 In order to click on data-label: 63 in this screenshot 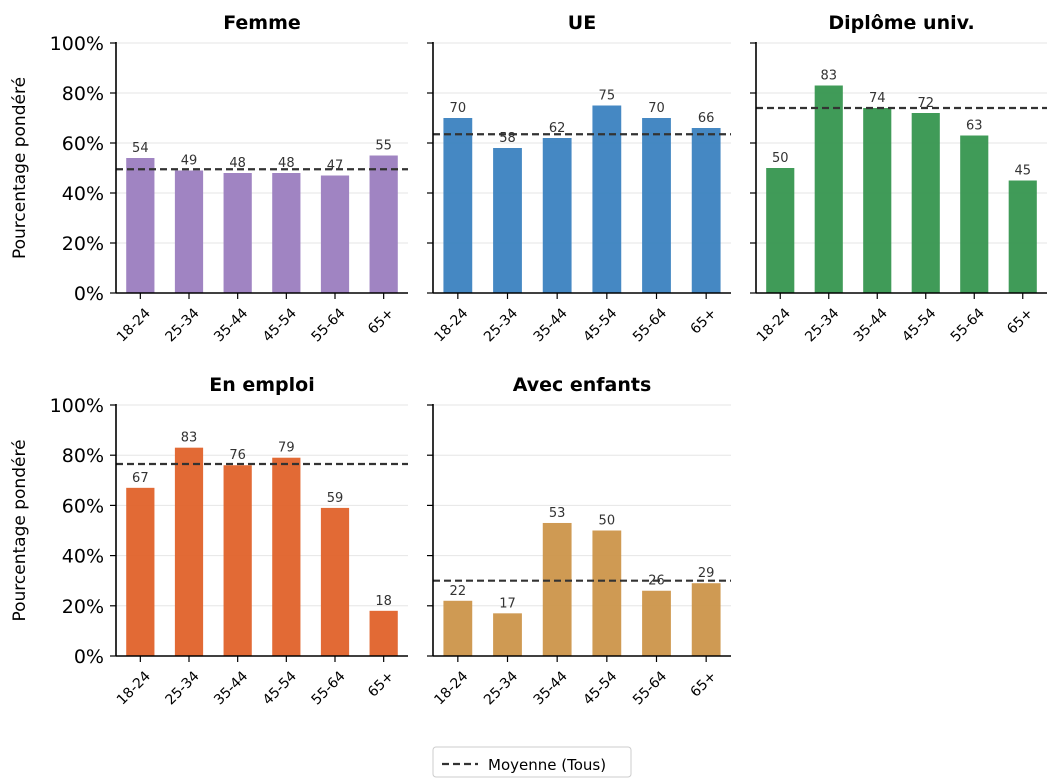, I will do `click(974, 126)`.